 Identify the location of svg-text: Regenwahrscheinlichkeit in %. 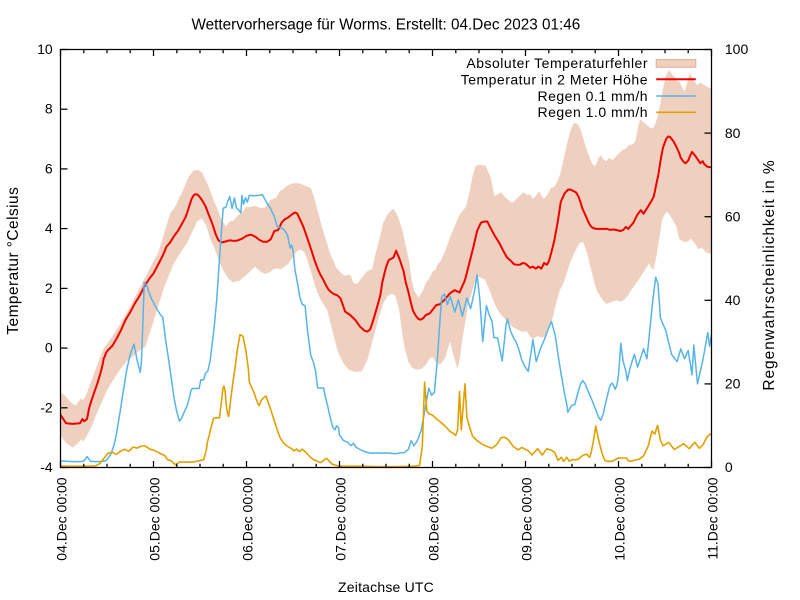
(769, 274).